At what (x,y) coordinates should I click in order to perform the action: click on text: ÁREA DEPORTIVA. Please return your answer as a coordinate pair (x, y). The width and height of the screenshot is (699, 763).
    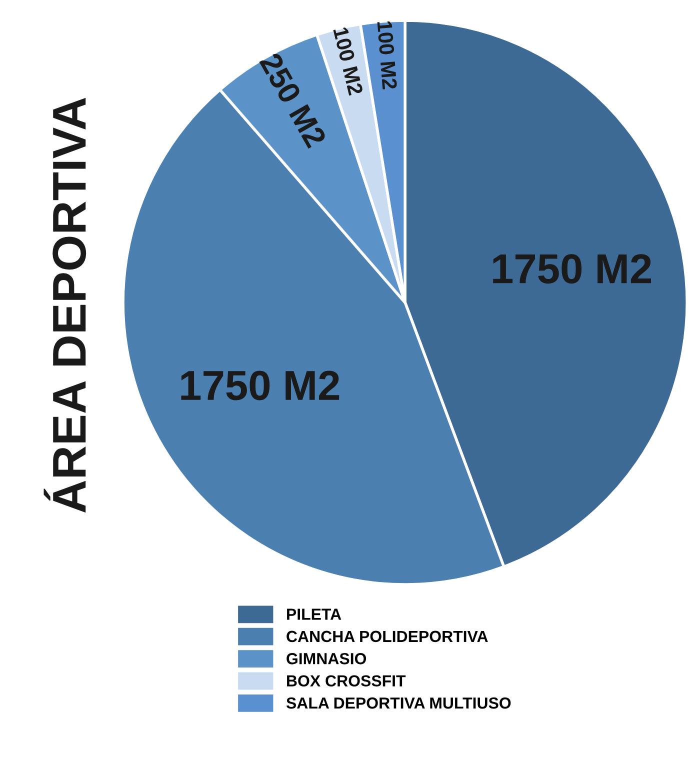
    Looking at the image, I should click on (65, 305).